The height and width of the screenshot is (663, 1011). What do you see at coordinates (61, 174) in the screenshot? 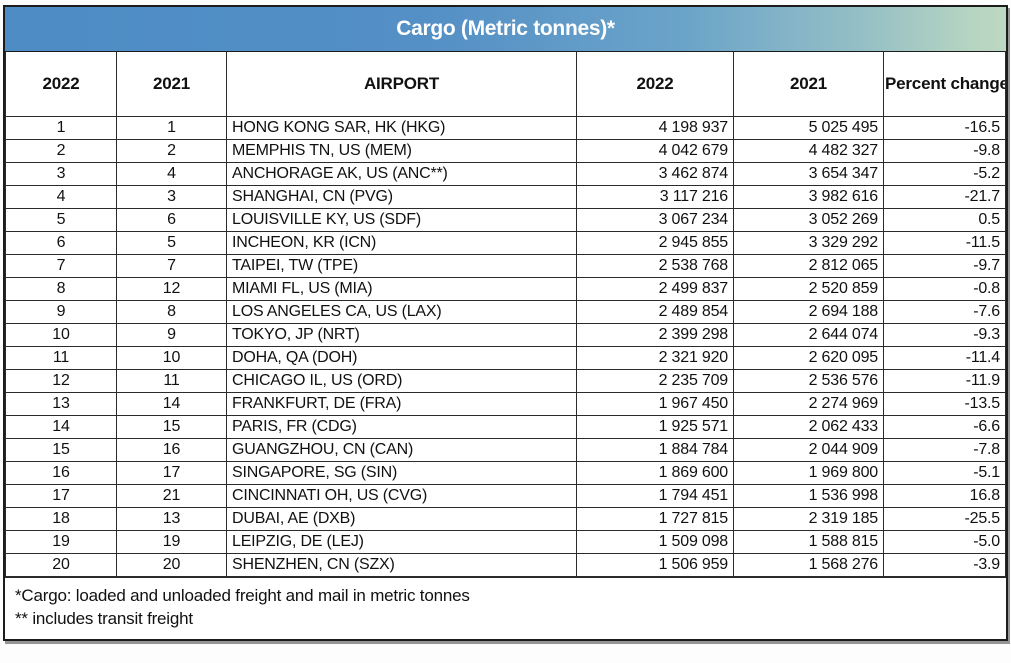
I see `rank-2022-cell: 3` at bounding box center [61, 174].